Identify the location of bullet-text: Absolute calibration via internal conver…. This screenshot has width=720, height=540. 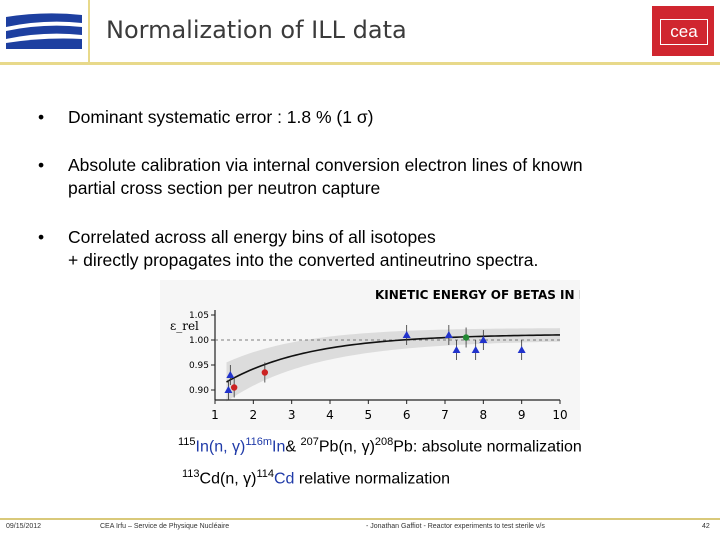
(325, 165).